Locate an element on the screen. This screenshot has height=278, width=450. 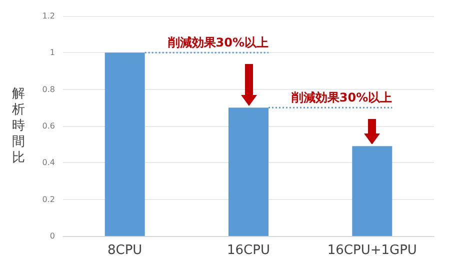
y-tick-label: 0 is located at coordinates (52, 236).